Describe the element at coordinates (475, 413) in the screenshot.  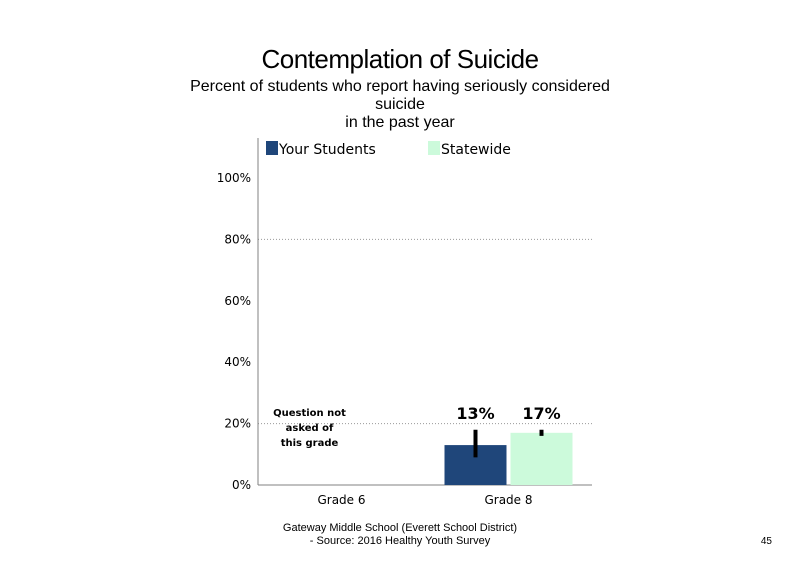
I see `data-label: 13%` at that location.